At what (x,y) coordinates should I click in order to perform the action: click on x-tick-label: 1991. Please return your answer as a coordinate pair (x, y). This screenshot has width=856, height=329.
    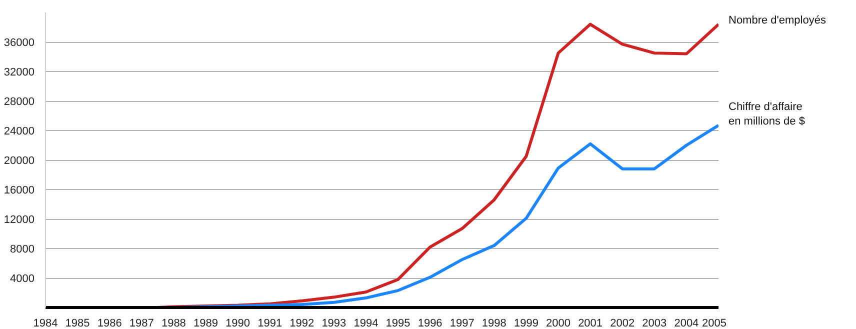
    Looking at the image, I should click on (270, 323).